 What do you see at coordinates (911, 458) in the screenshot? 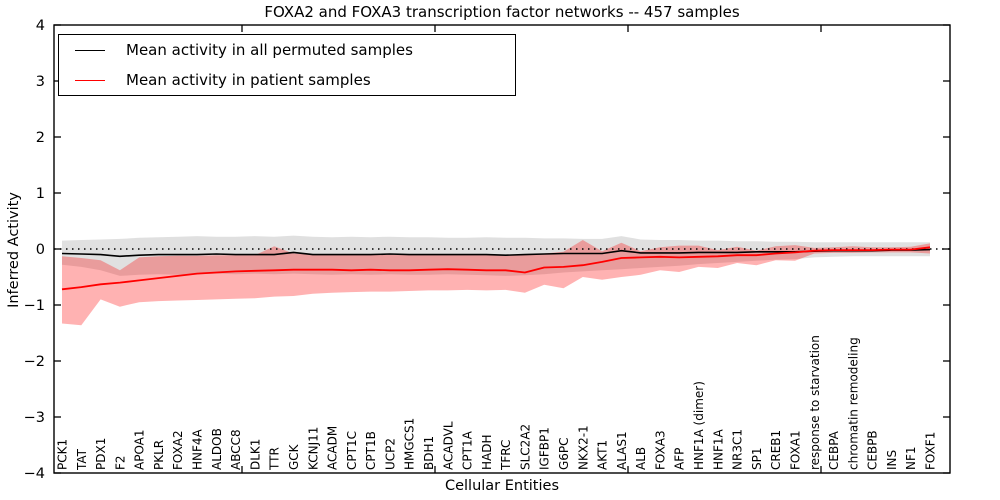
I see `x-tick-label: NF1` at bounding box center [911, 458].